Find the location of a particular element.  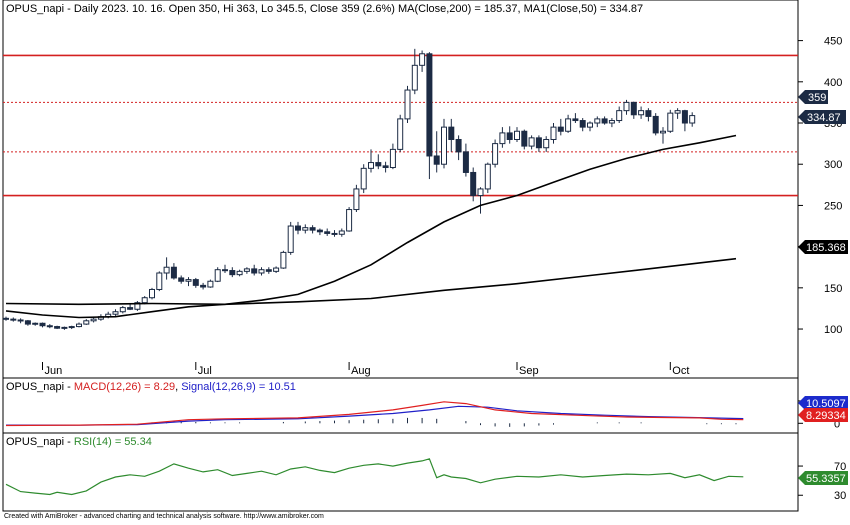

price-tick-label: 450 is located at coordinates (833, 42).